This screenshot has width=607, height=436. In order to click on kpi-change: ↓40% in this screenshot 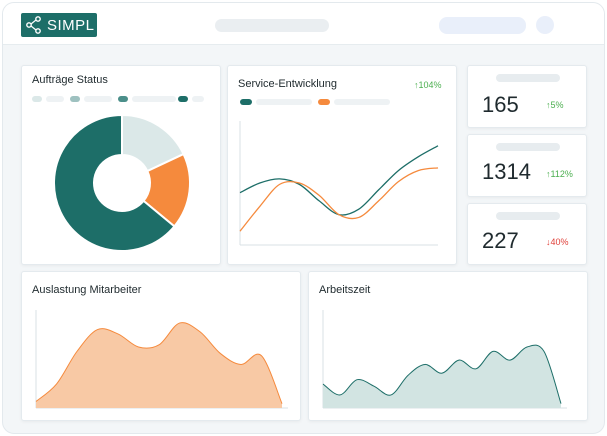, I will do `click(557, 242)`.